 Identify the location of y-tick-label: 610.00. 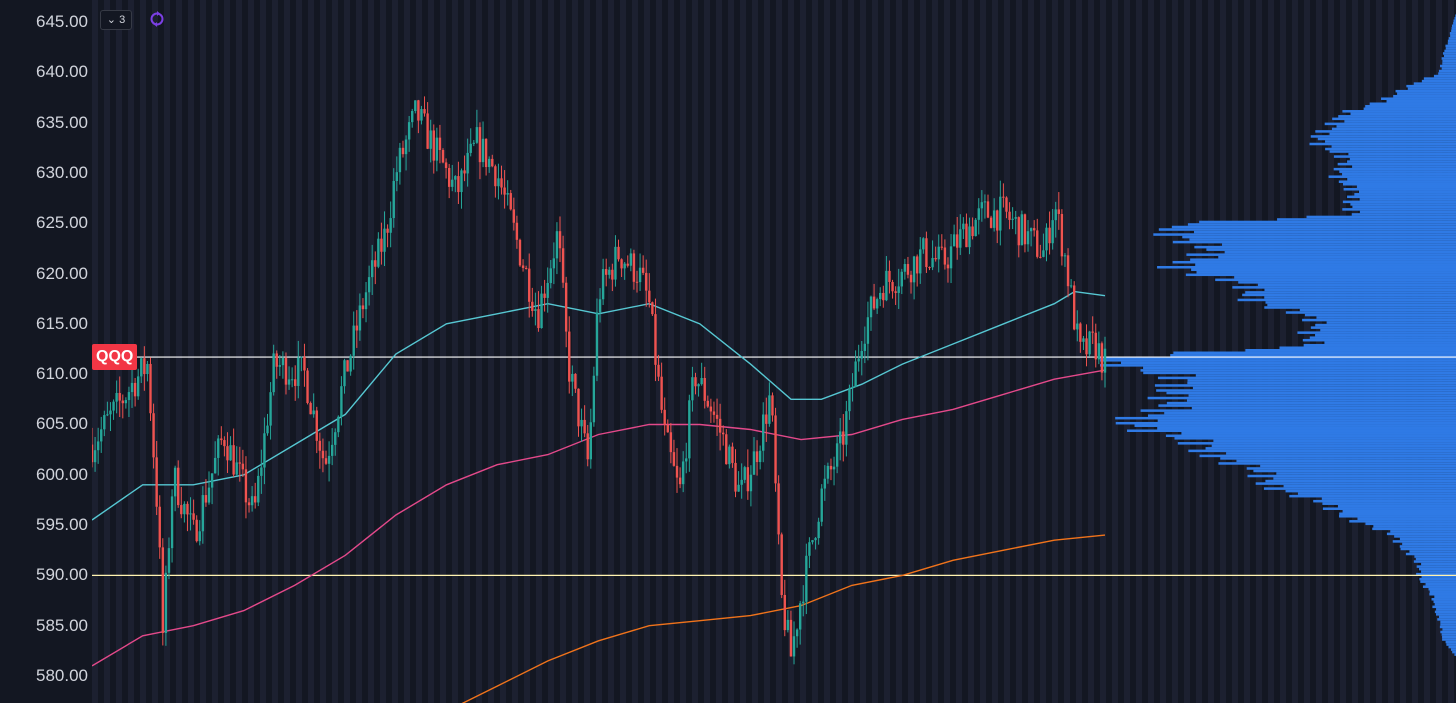
(62, 374).